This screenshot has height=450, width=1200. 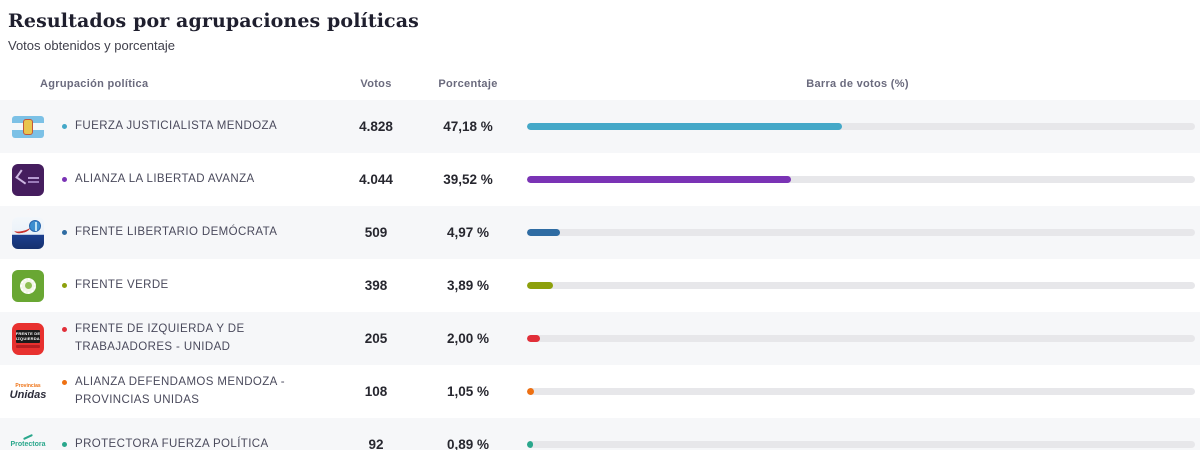 I want to click on sprig-icon, so click(x=28, y=437).